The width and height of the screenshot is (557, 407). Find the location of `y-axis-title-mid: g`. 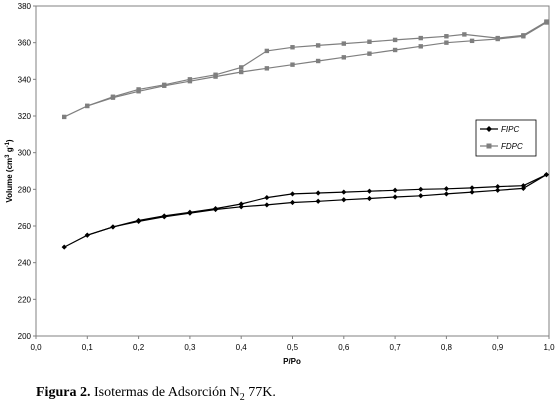

y-axis-title-mid: g is located at coordinates (9, 150).